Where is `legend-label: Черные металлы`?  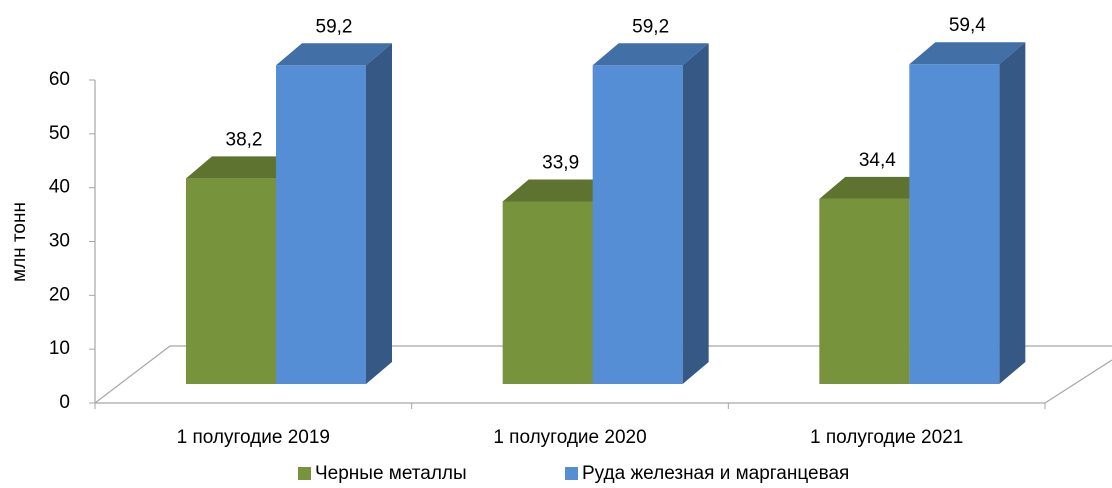
legend-label: Черные металлы is located at coordinates (391, 473).